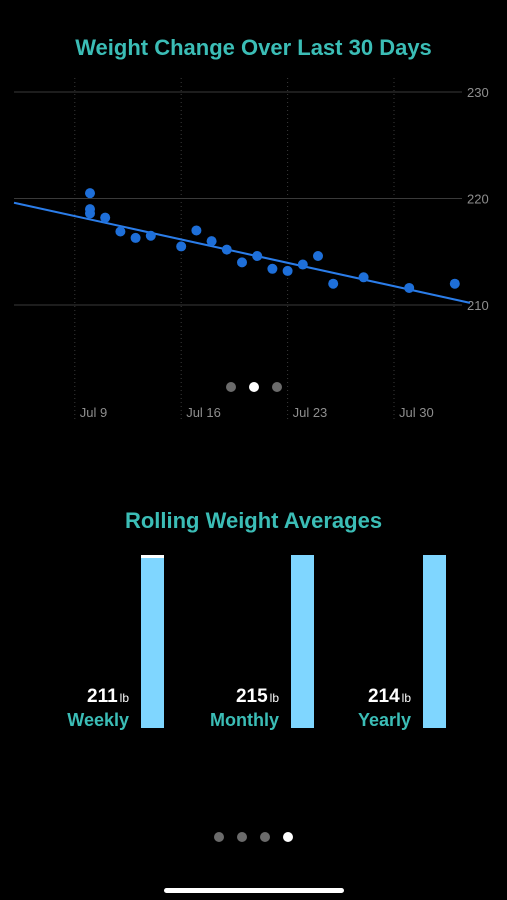 Image resolution: width=507 pixels, height=900 pixels. I want to click on average-number: 211, so click(102, 696).